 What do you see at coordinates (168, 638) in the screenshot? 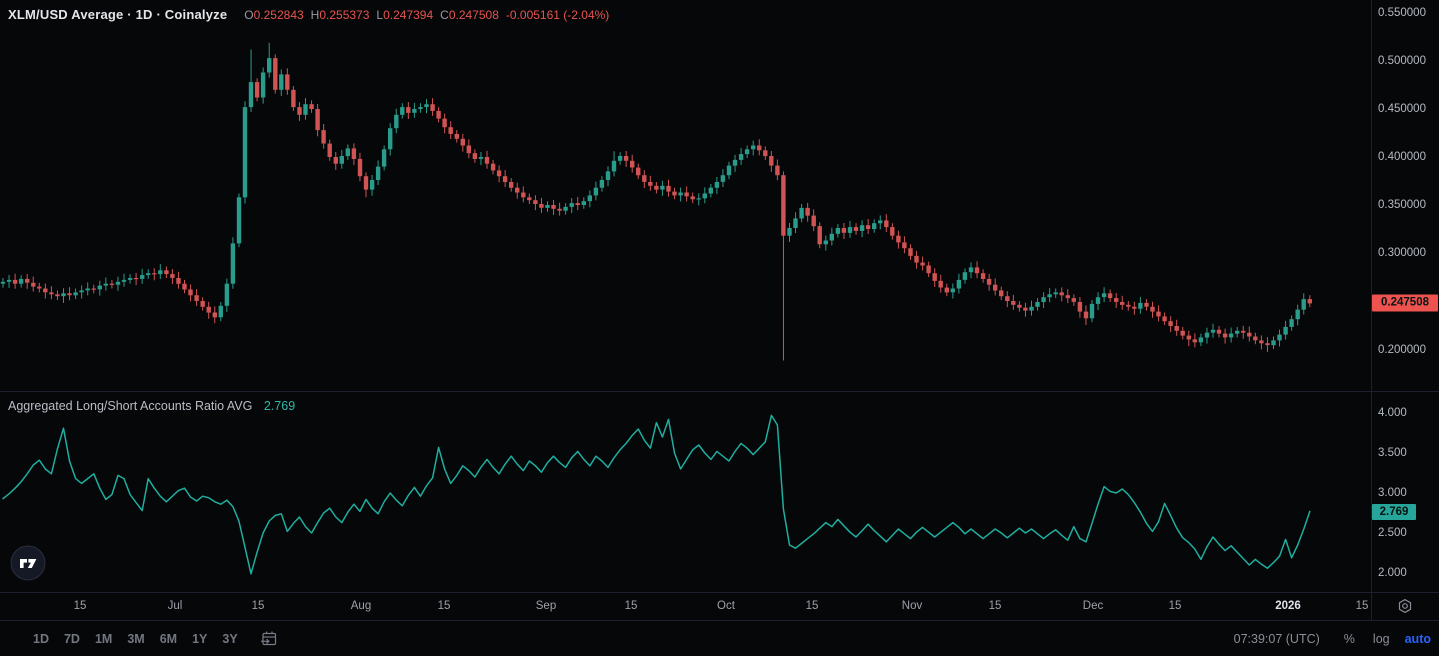
I see `range-button-6m: 6M` at bounding box center [168, 638].